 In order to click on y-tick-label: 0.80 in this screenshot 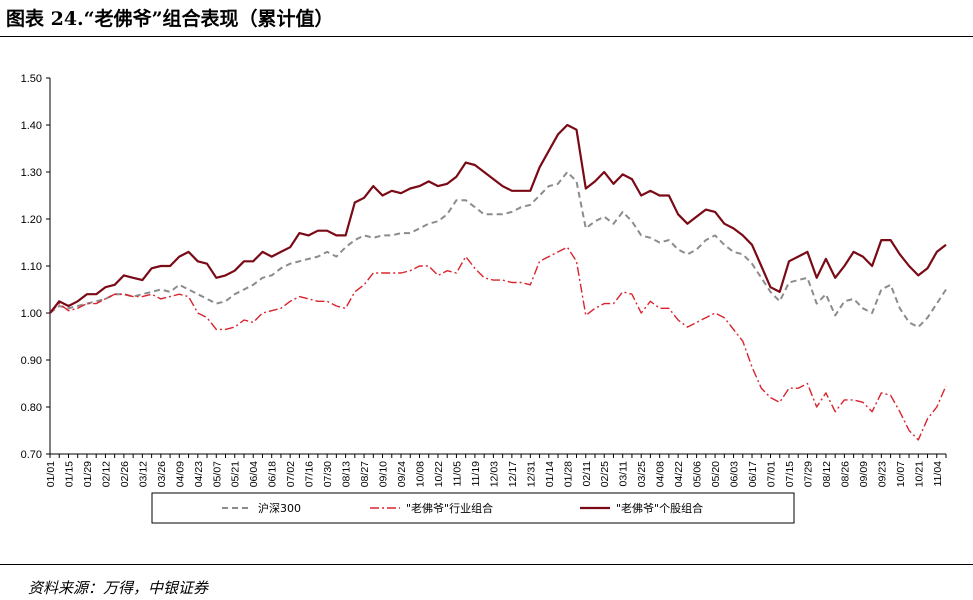, I will do `click(31, 408)`.